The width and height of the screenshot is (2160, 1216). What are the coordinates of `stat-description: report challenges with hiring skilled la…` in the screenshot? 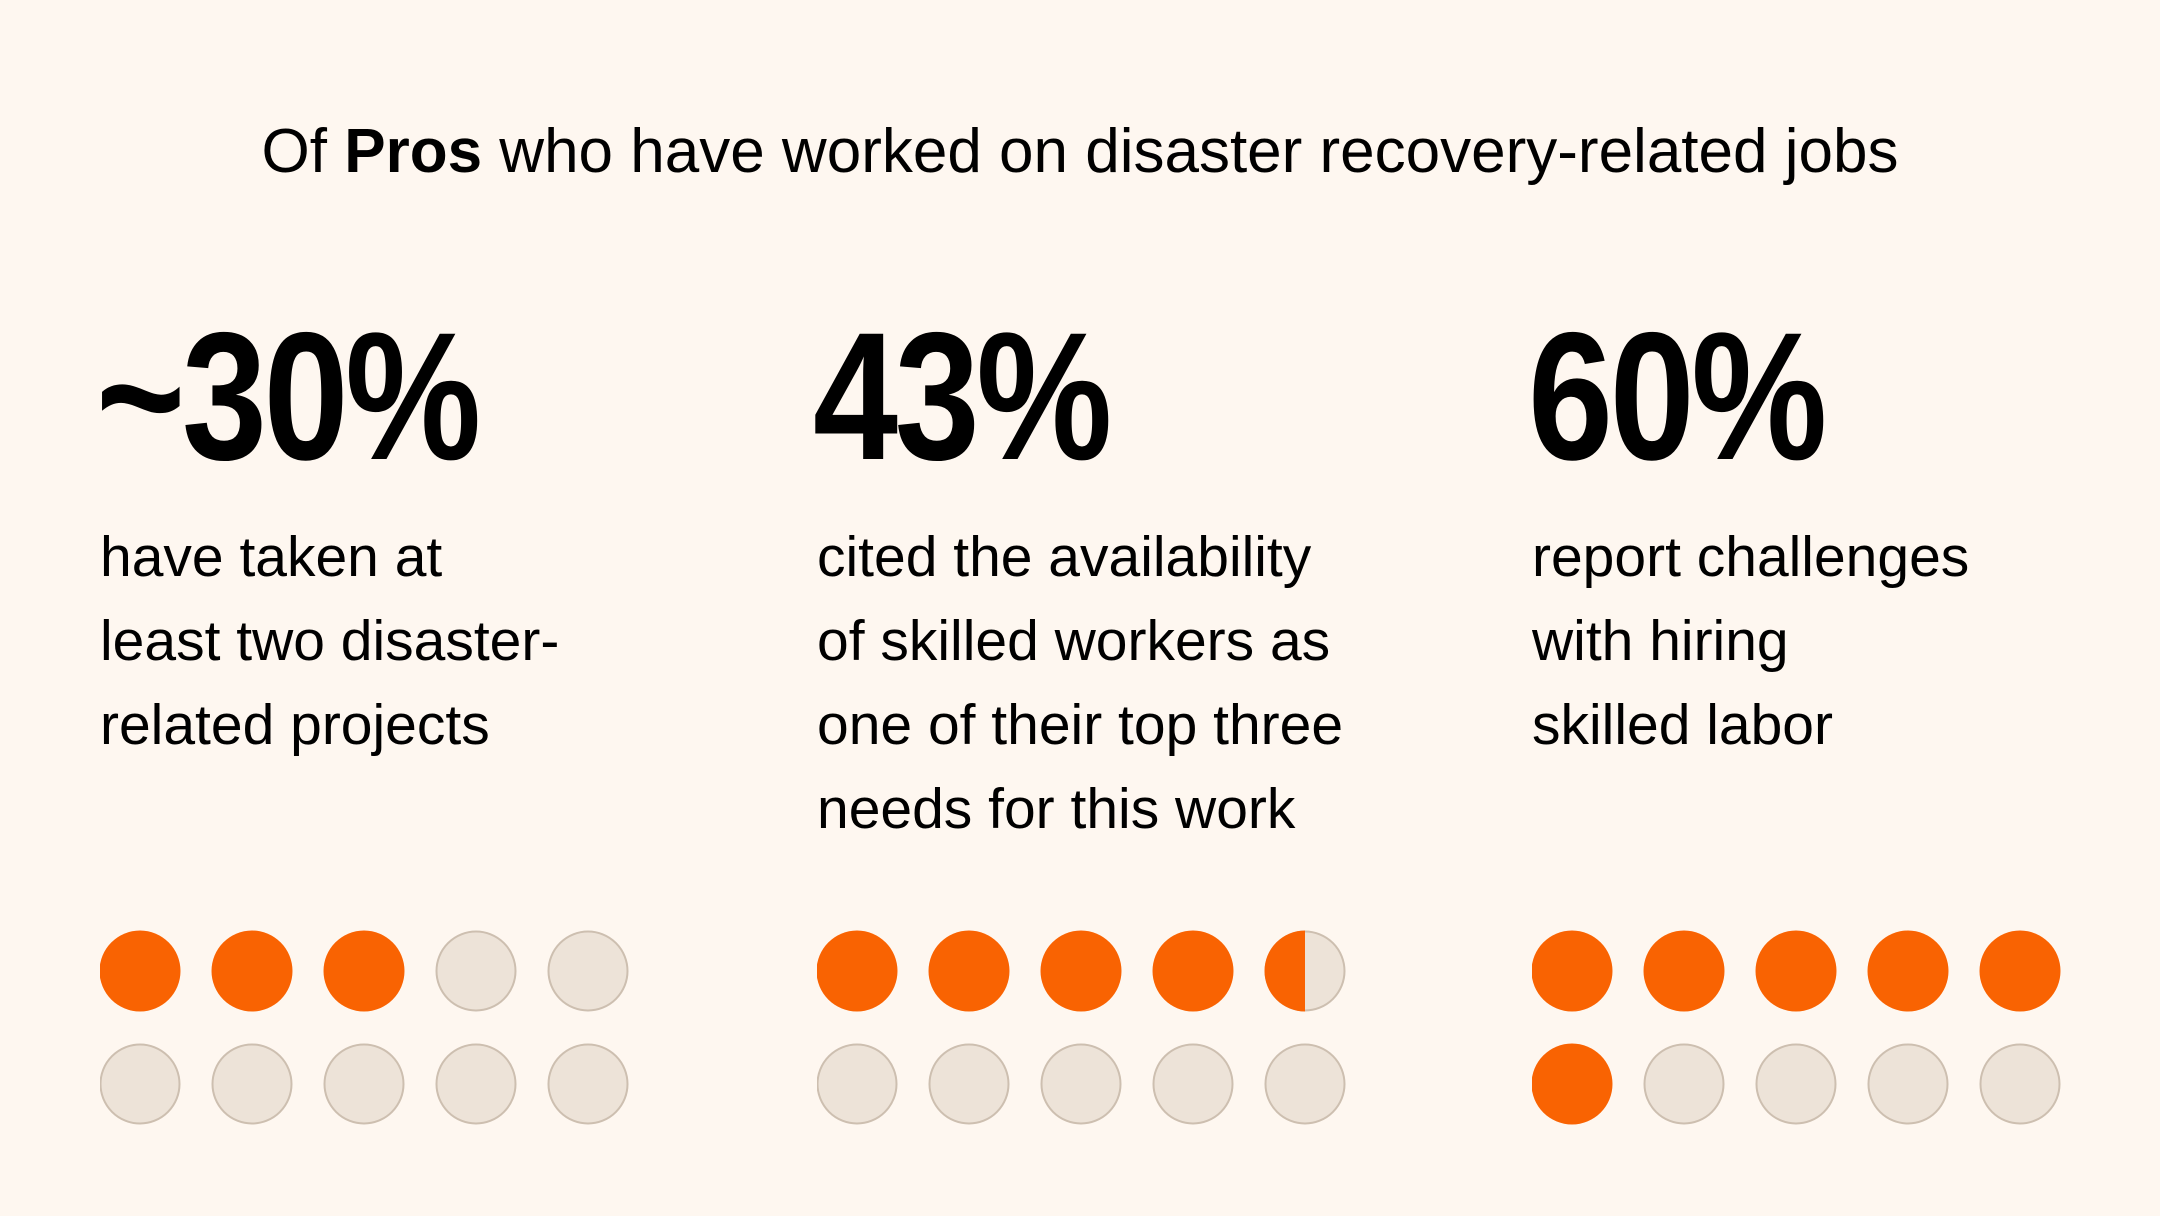 It's located at (1842, 641).